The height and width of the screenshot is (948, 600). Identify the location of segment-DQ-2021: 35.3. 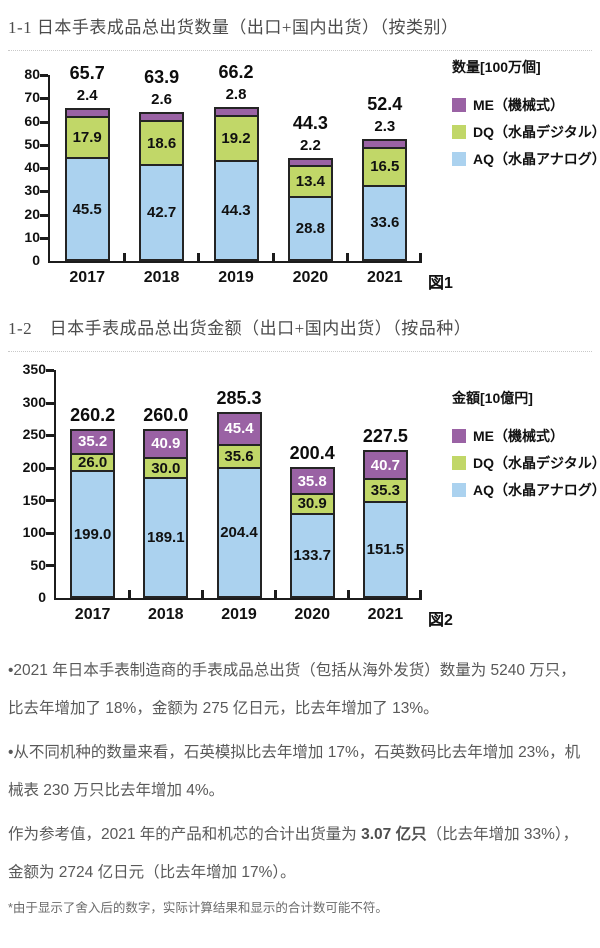
(385, 490).